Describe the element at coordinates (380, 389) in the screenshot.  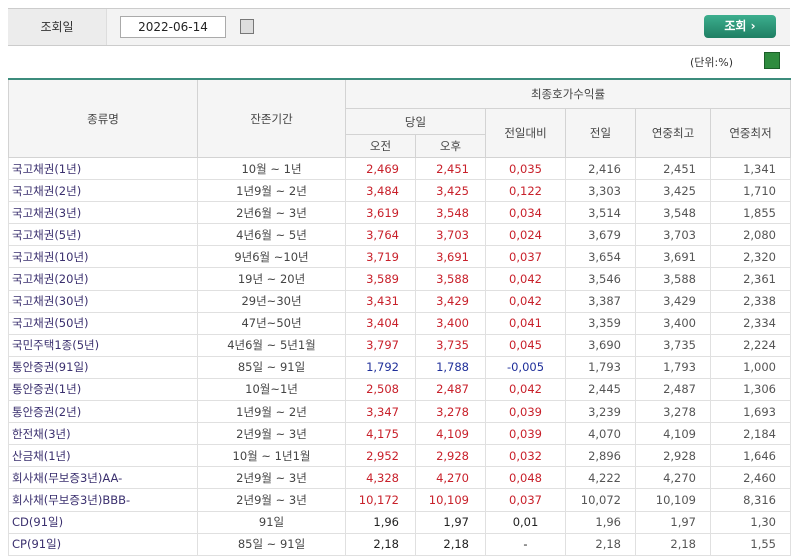
I see `table-cell: 2,508` at that location.